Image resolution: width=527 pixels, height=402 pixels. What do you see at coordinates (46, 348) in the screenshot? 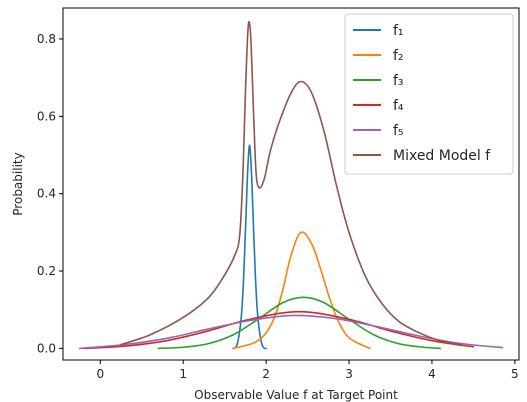
I see `y-tick-label: 0.0` at bounding box center [46, 348].